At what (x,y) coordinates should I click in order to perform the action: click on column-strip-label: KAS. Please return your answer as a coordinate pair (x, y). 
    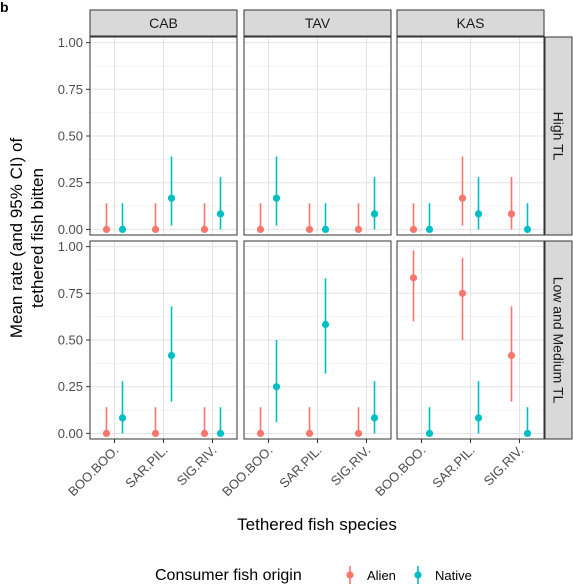
    Looking at the image, I should click on (470, 23).